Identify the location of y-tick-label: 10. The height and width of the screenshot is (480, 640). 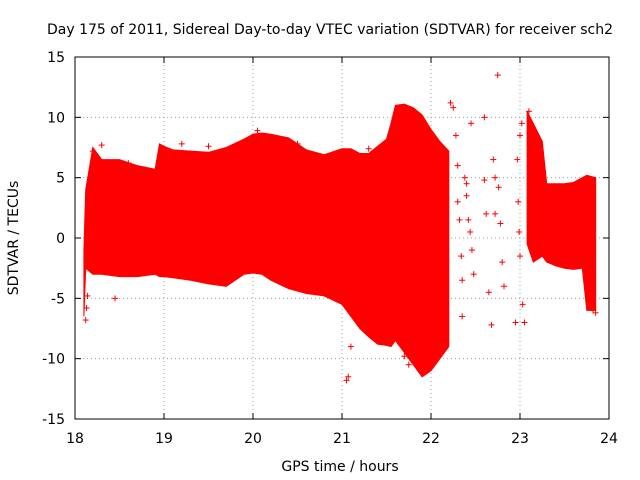
(56, 118).